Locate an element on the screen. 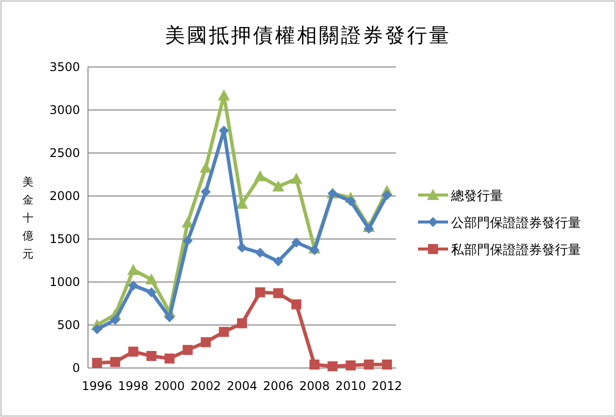 Image resolution: width=616 pixels, height=417 pixels. y-axis-title: 美金十億元 is located at coordinates (28, 218).